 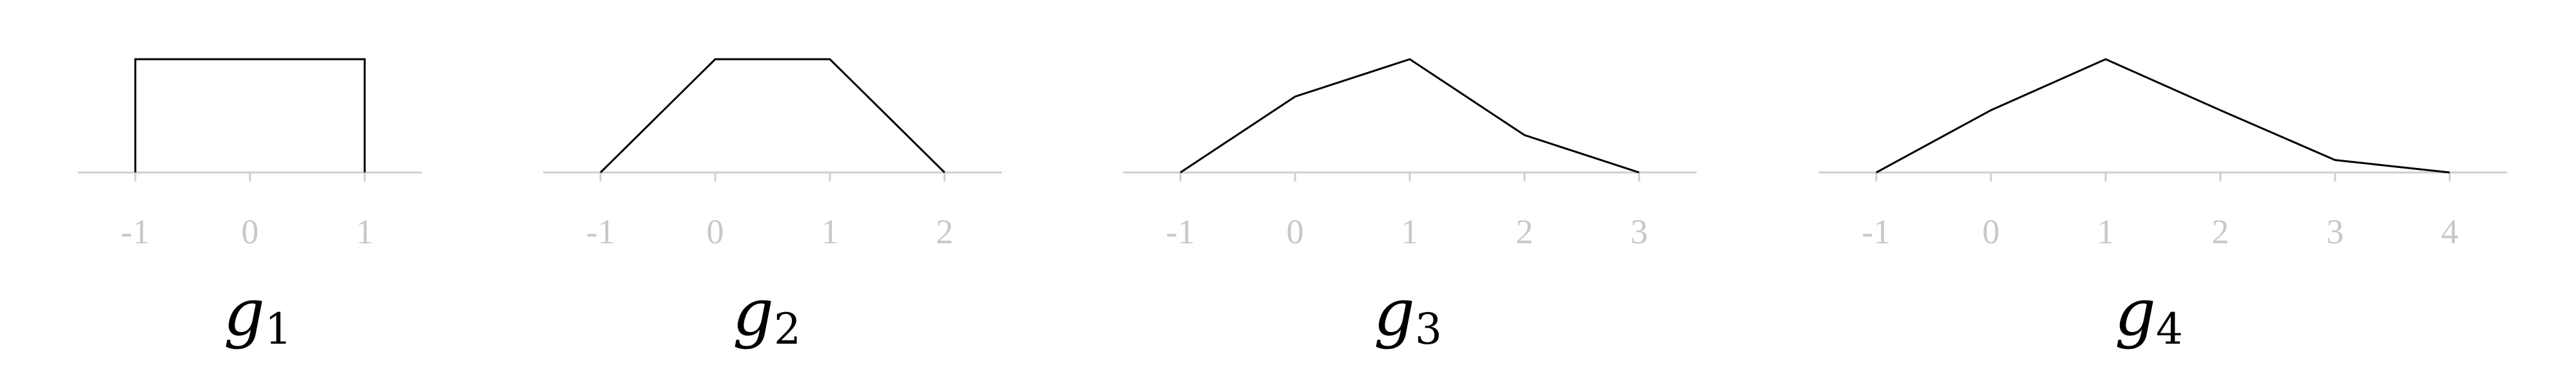 I want to click on function-caption: g1, so click(x=258, y=314).